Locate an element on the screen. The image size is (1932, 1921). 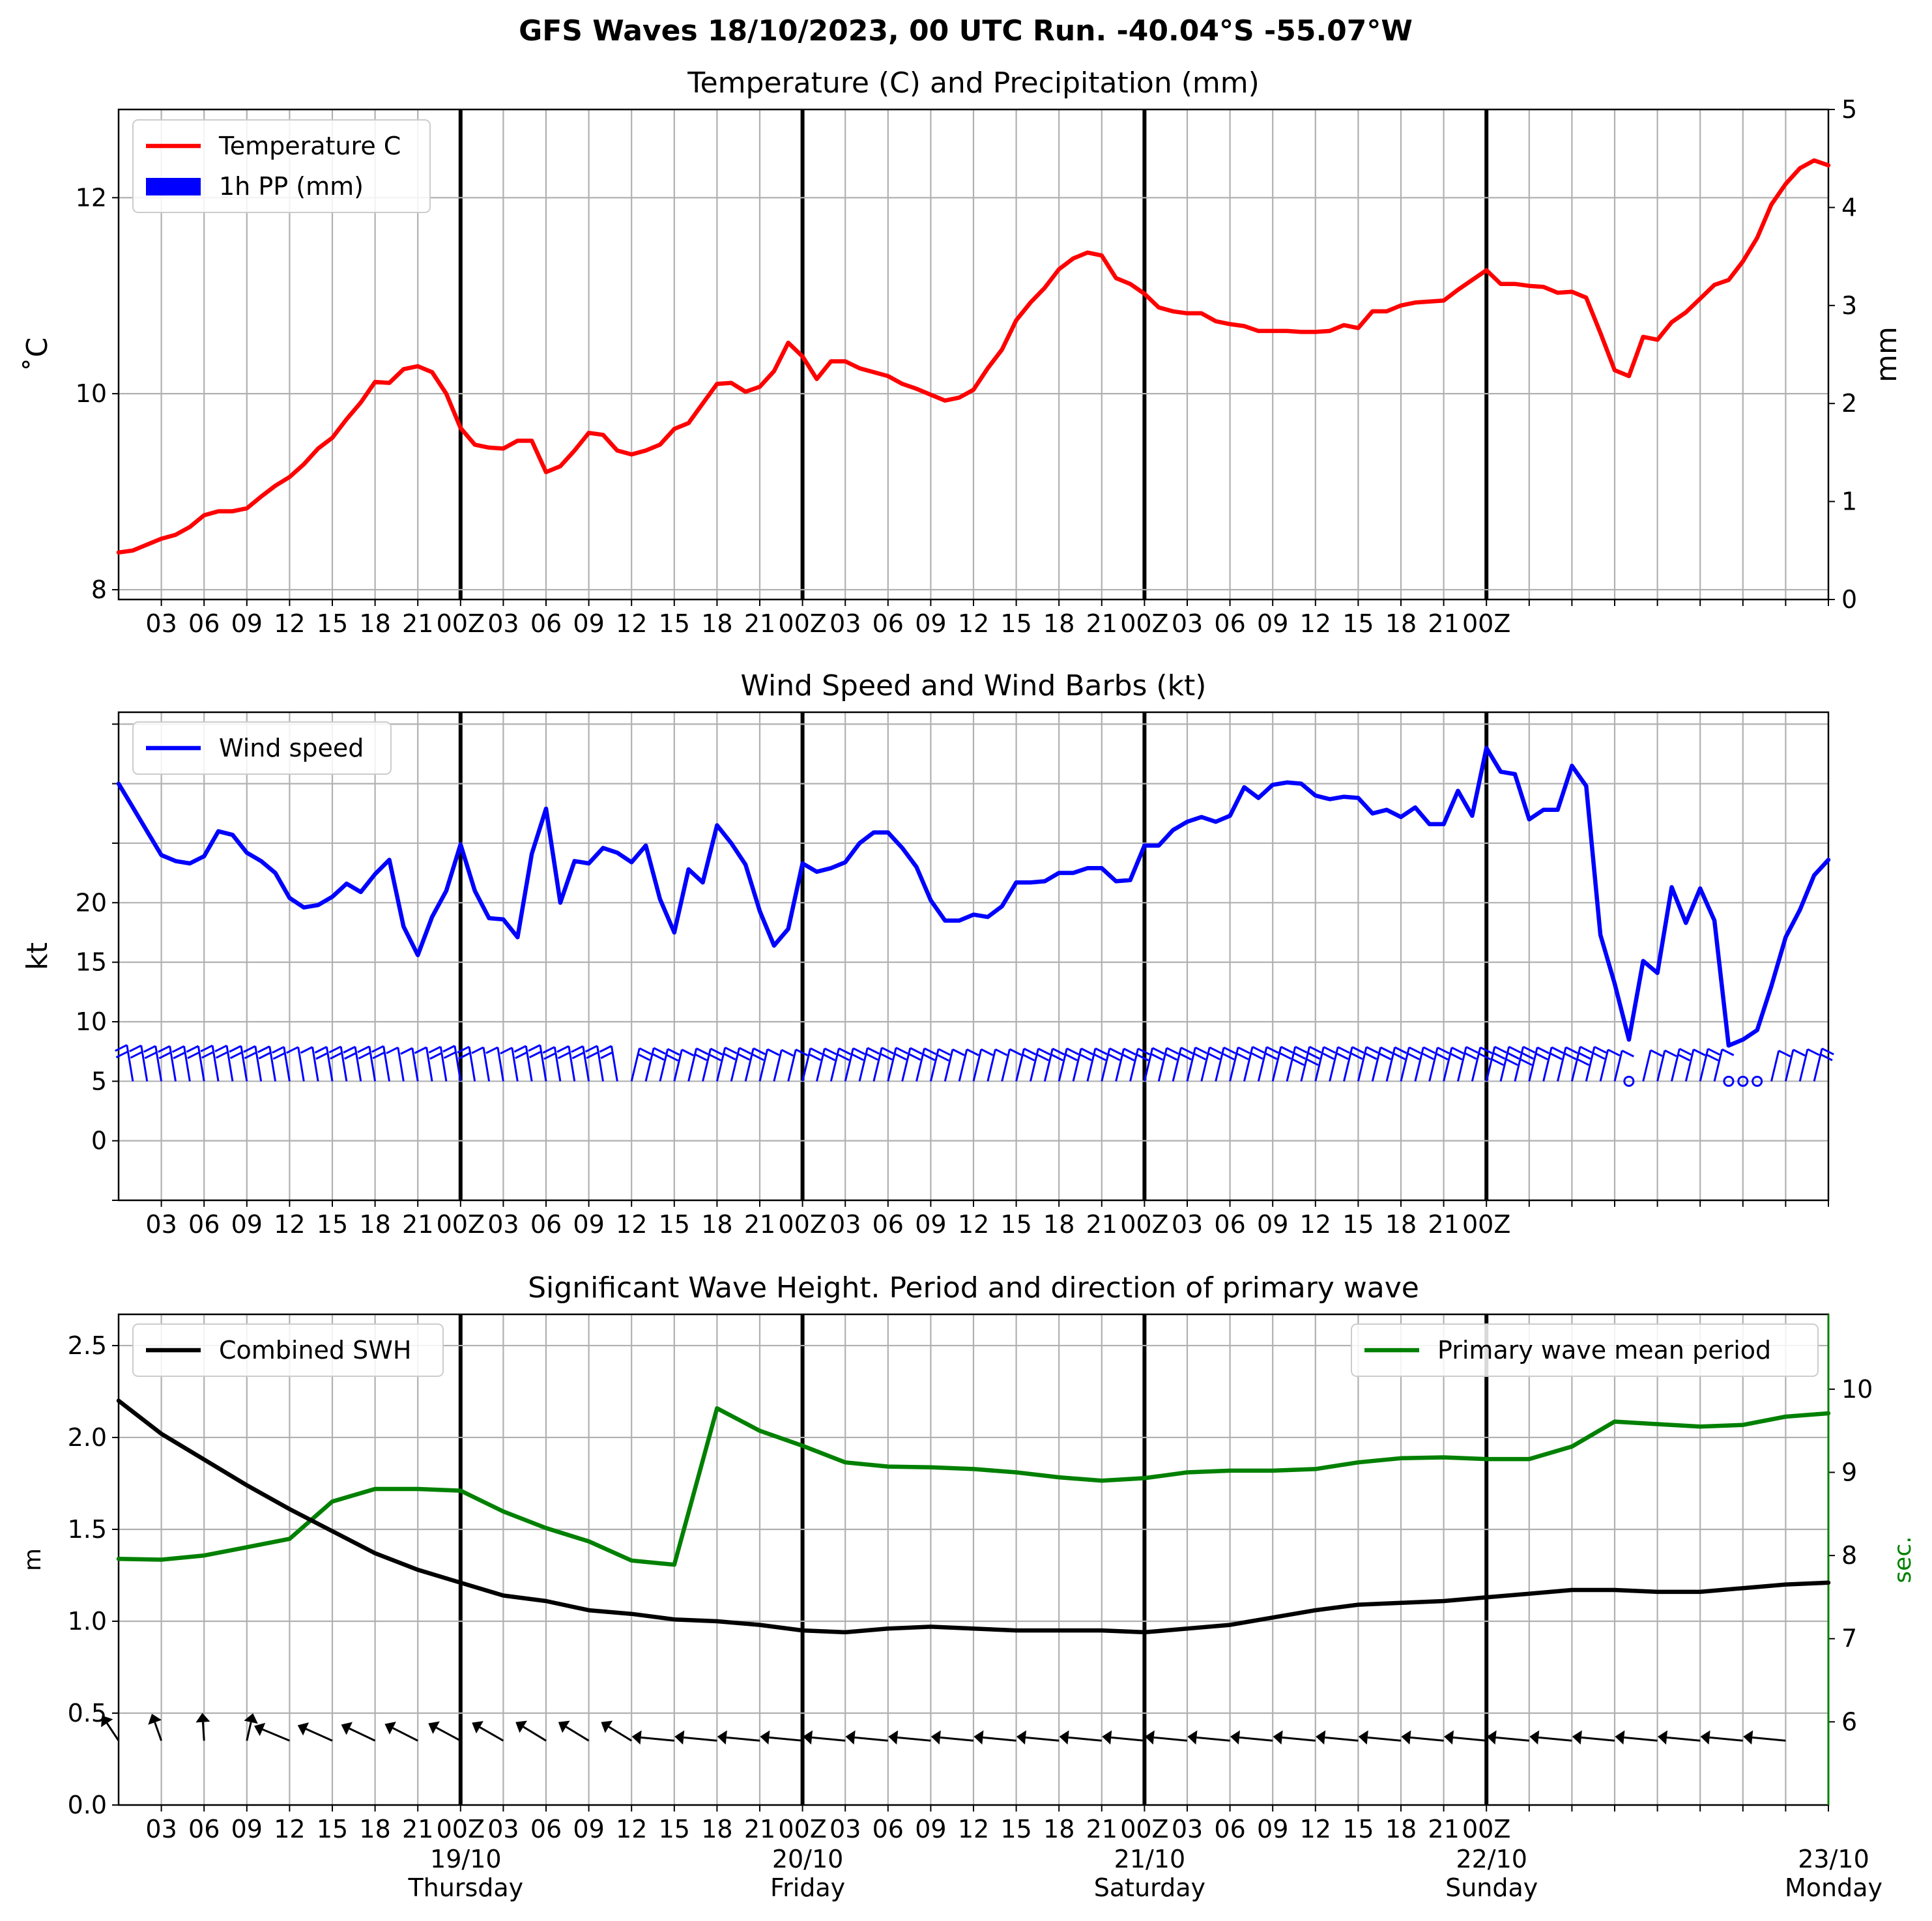
day-weekday-label: Thursday is located at coordinates (465, 1887).